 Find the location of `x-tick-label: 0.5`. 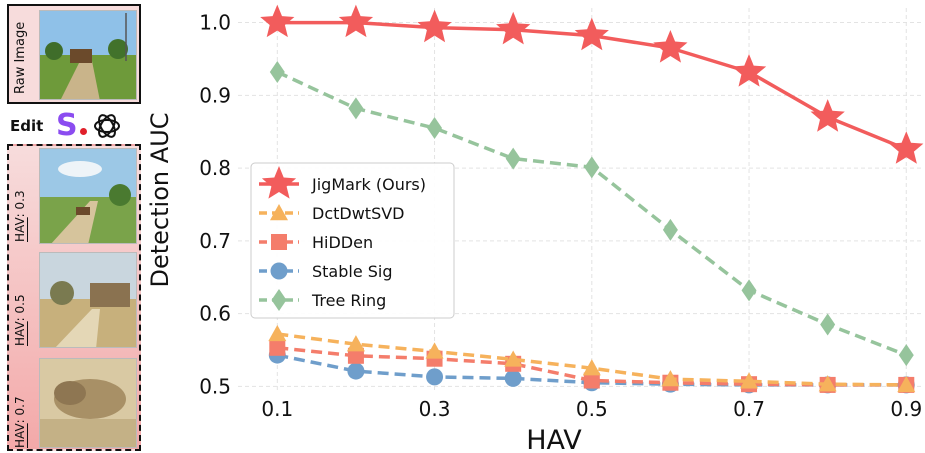

x-tick-label: 0.5 is located at coordinates (592, 409).